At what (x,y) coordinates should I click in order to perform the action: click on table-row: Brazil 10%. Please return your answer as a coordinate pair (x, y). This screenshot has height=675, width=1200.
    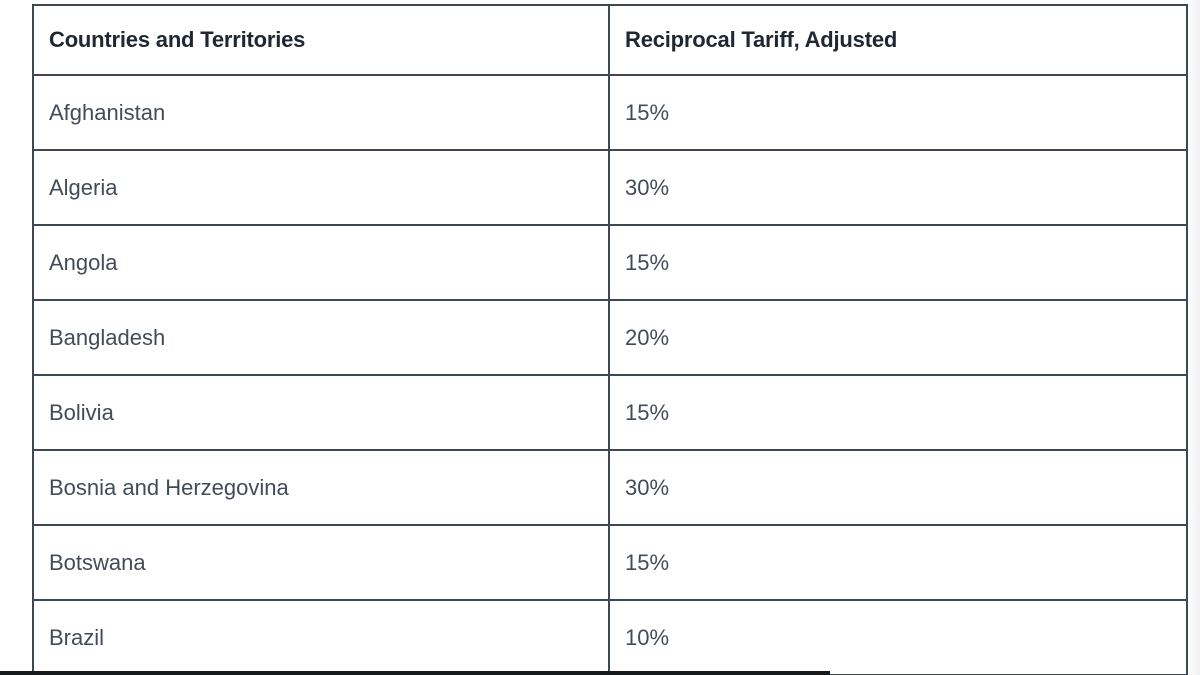
    Looking at the image, I should click on (610, 637).